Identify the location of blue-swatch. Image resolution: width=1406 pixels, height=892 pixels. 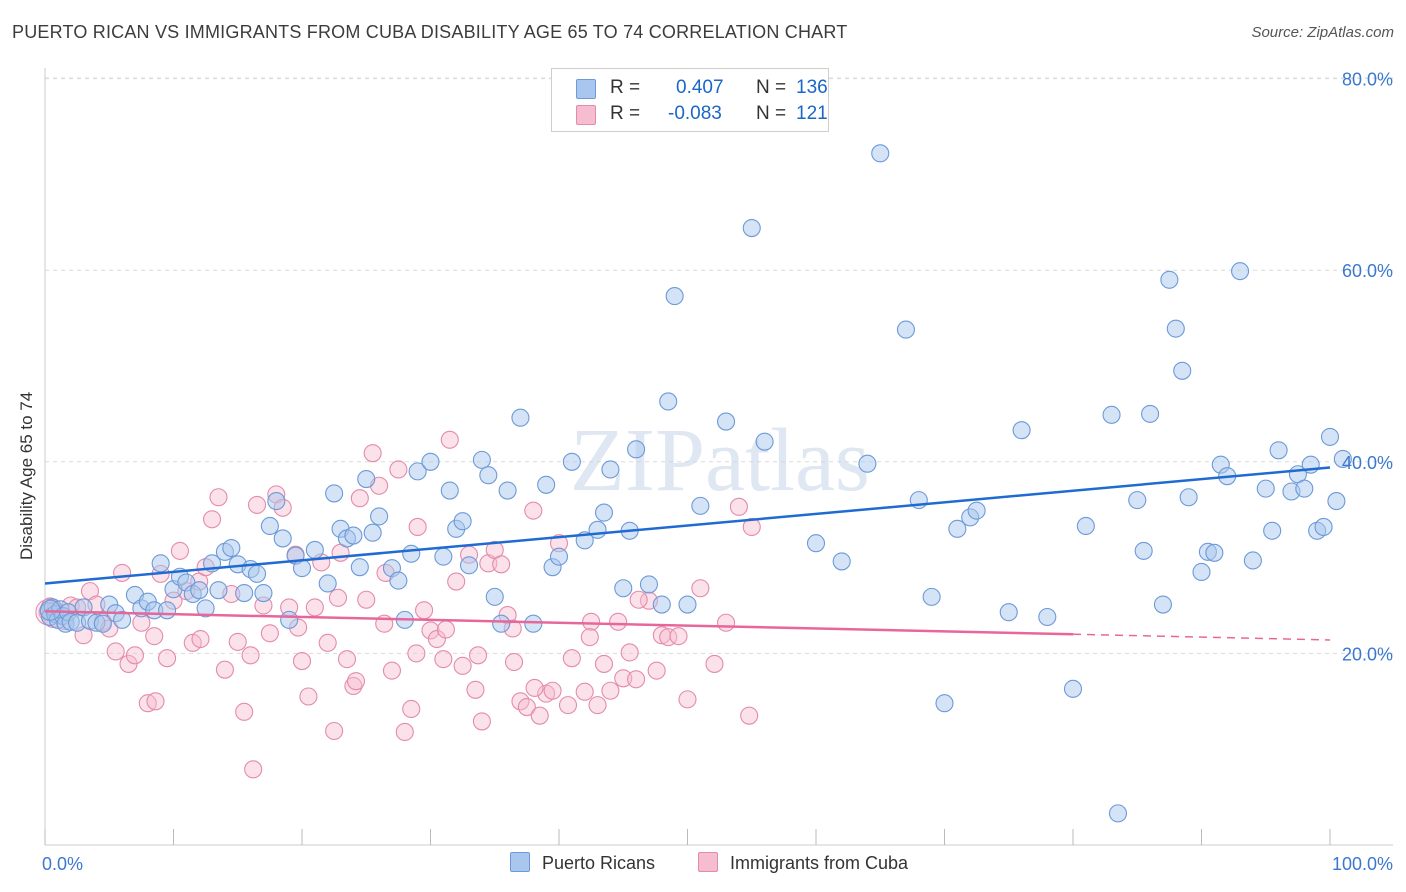
(586, 89).